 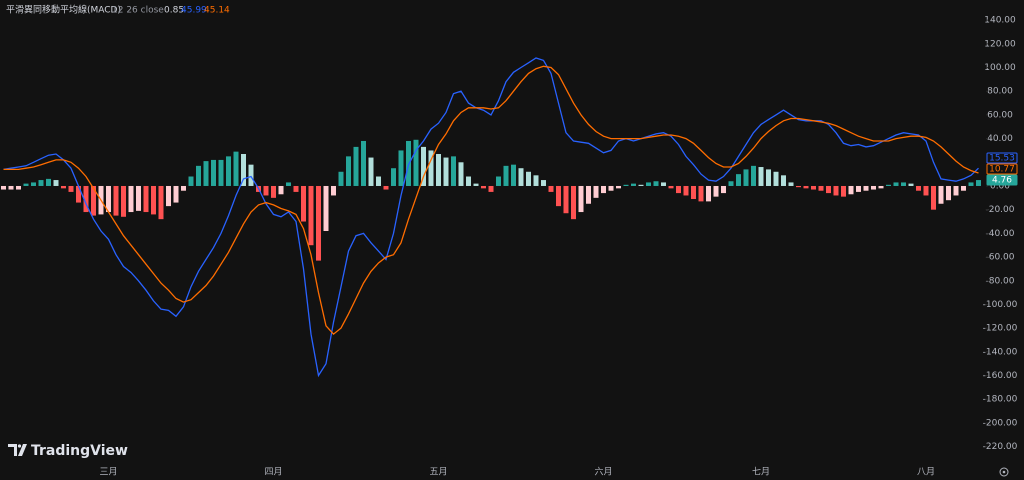 I want to click on watermark: TradingView, so click(x=79, y=451).